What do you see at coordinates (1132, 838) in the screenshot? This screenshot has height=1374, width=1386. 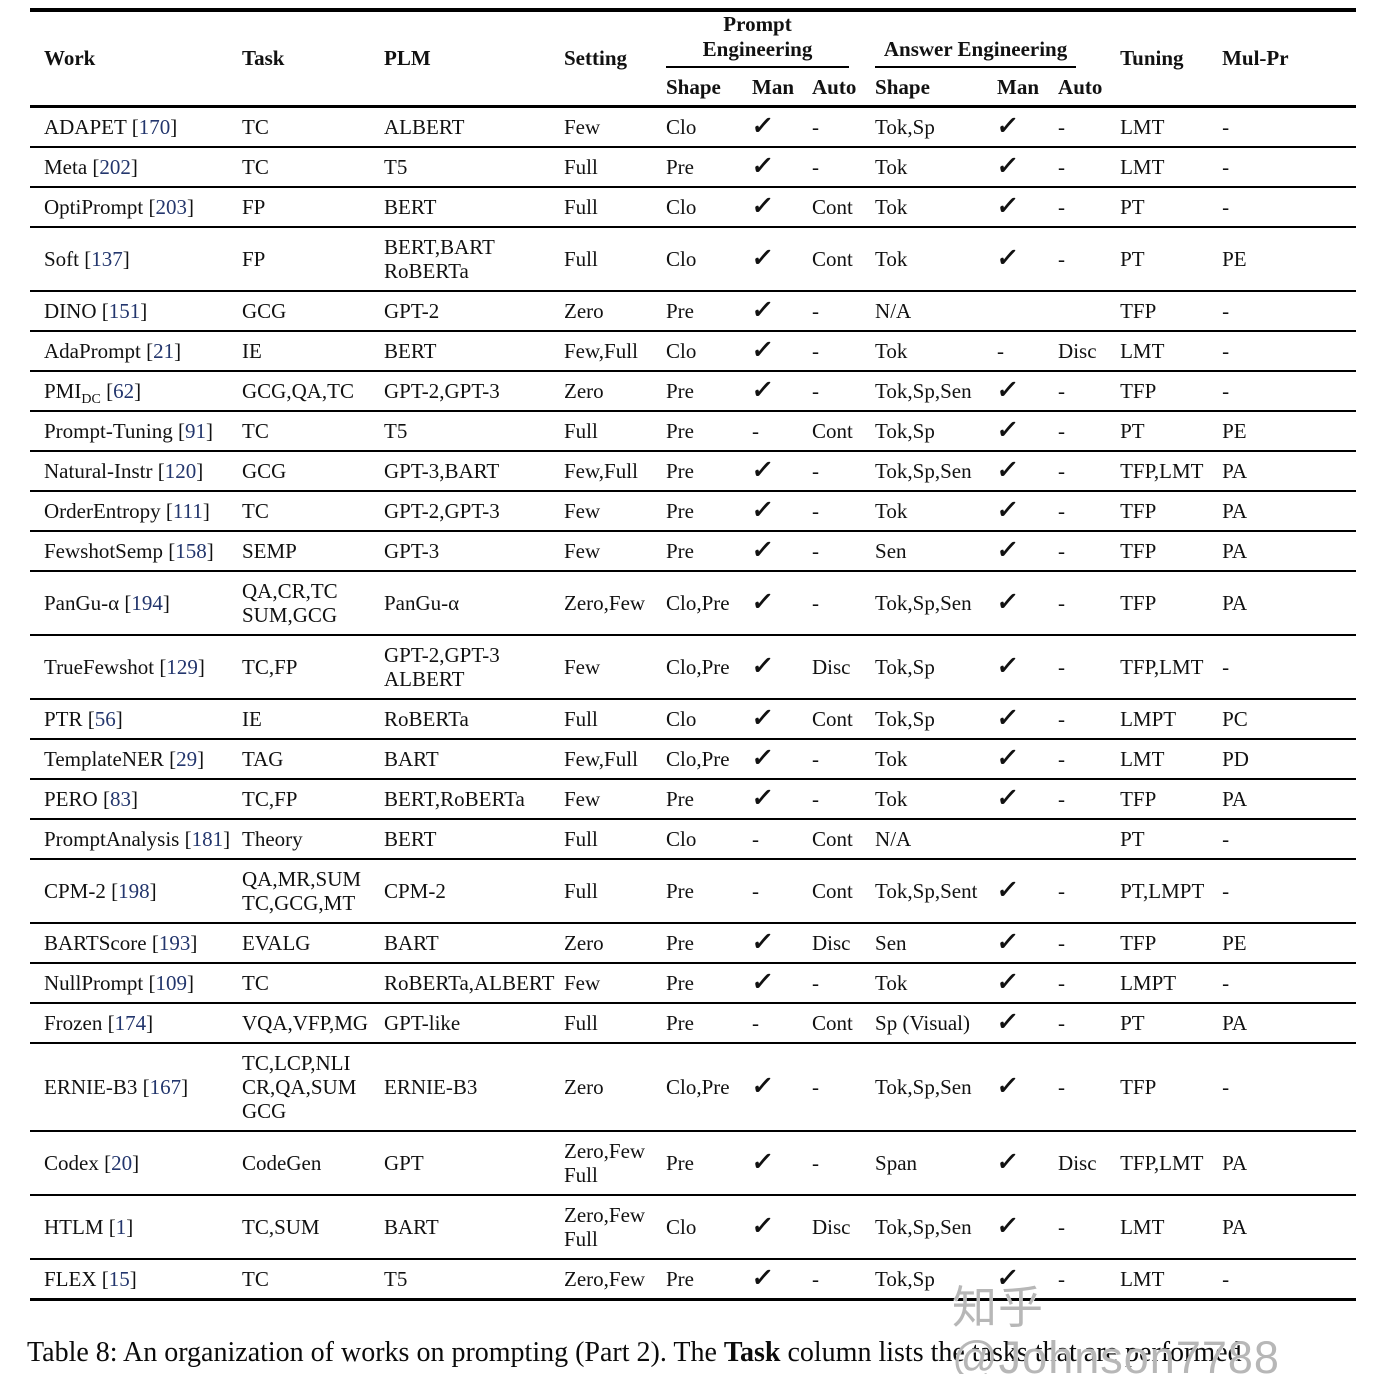 I see `cell-tuning: PT` at bounding box center [1132, 838].